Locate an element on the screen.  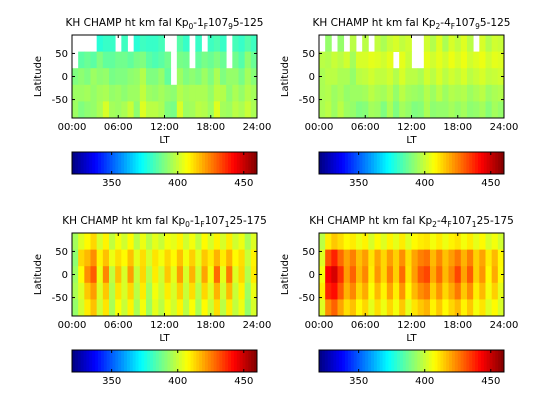
heatmap-cells is located at coordinates (412, 275).